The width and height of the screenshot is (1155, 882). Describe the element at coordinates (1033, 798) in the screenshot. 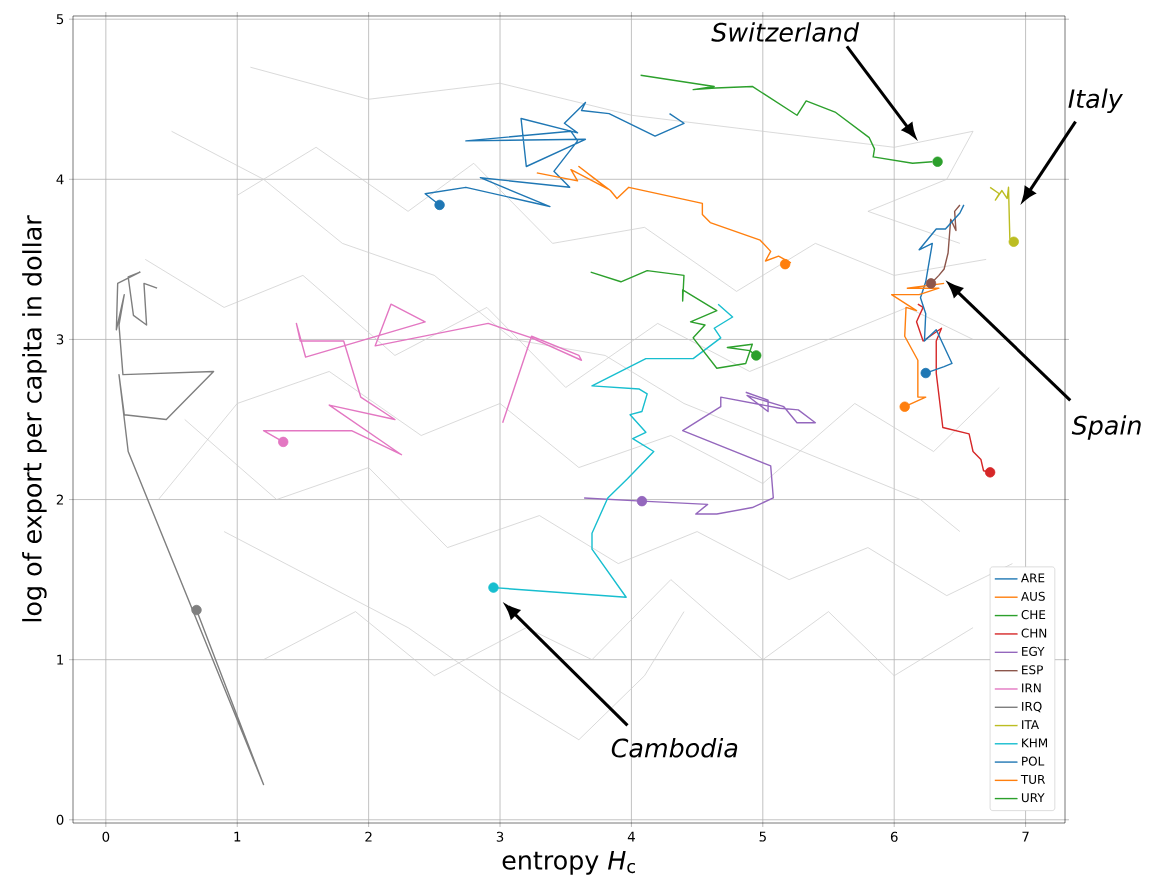

I see `legend-label: URY` at that location.